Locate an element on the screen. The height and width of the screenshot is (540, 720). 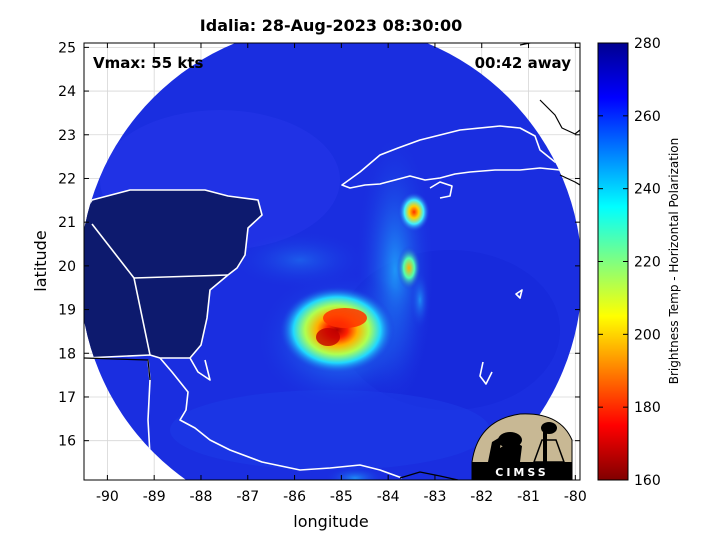
x-axis-label: longitude is located at coordinates (330, 521).